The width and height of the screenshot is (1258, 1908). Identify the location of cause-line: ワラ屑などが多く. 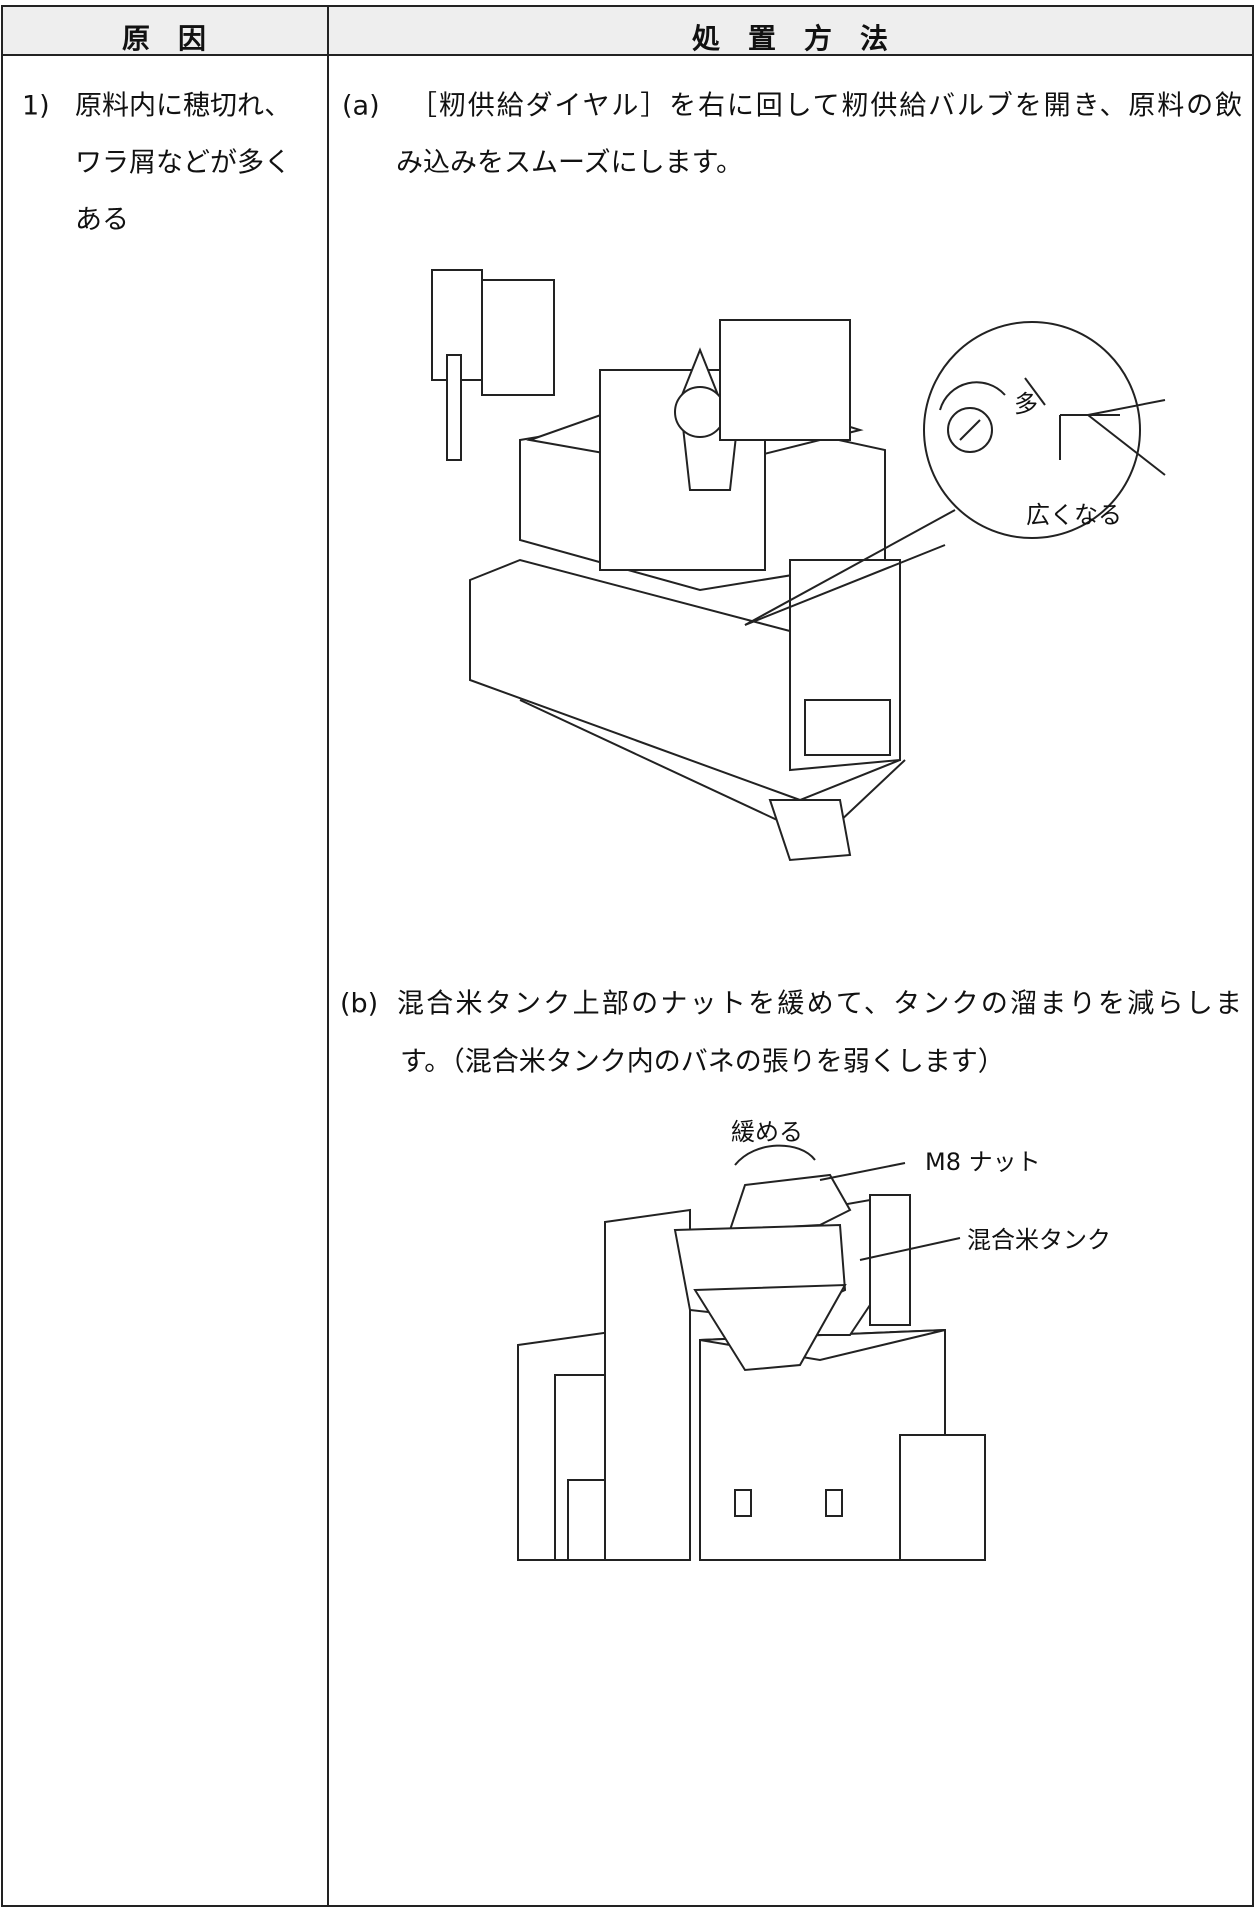
(183, 163).